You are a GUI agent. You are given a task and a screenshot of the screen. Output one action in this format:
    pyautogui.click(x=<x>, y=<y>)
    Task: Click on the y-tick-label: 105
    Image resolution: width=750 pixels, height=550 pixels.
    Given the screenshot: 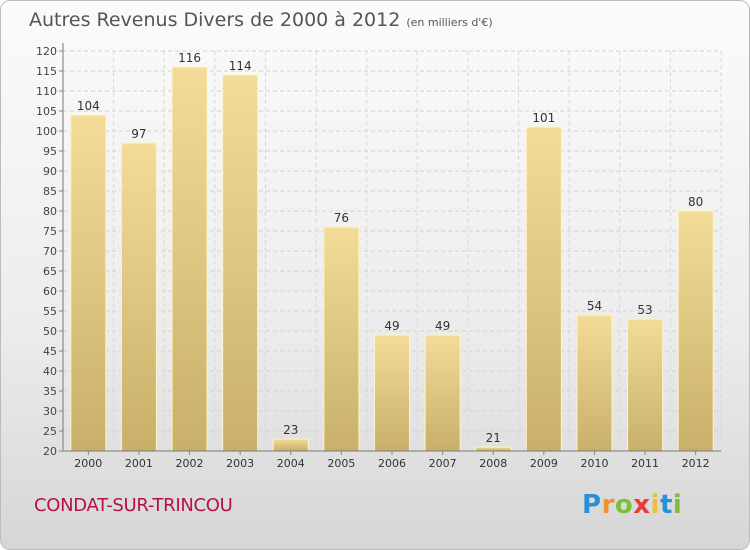 What is the action you would take?
    pyautogui.click(x=46, y=111)
    